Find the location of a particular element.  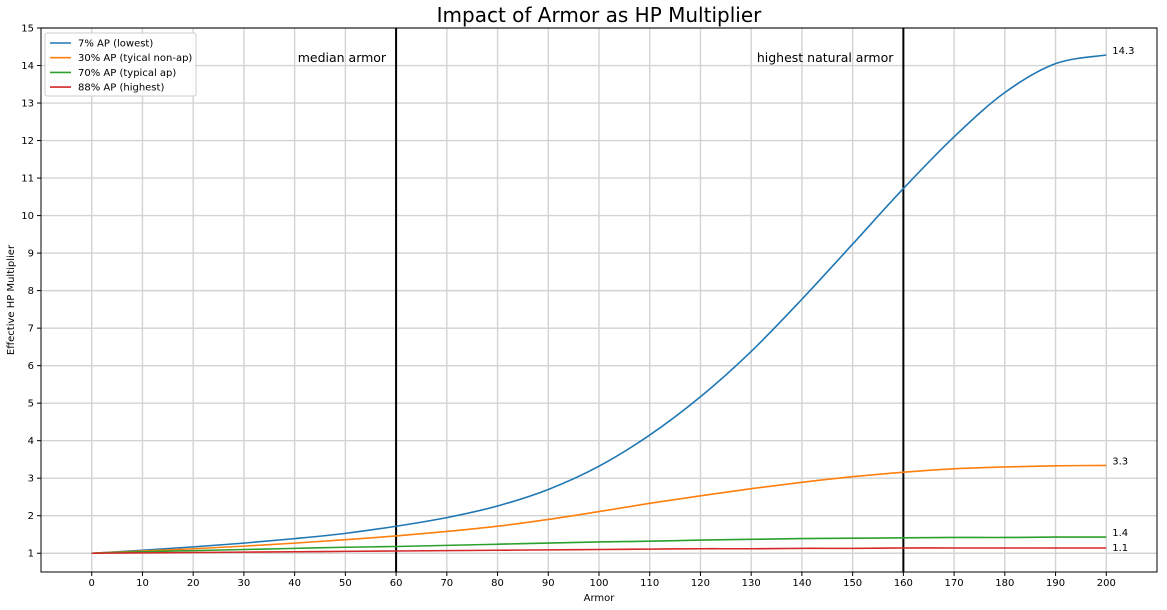

legend-entry-0: 7% AP (lowest) is located at coordinates (115, 44).